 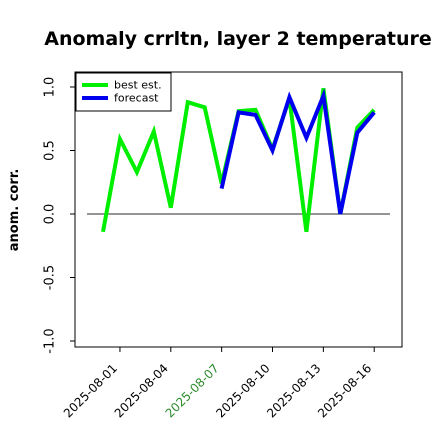 I want to click on x-tick-label: 2025-08-10, so click(x=242, y=390).